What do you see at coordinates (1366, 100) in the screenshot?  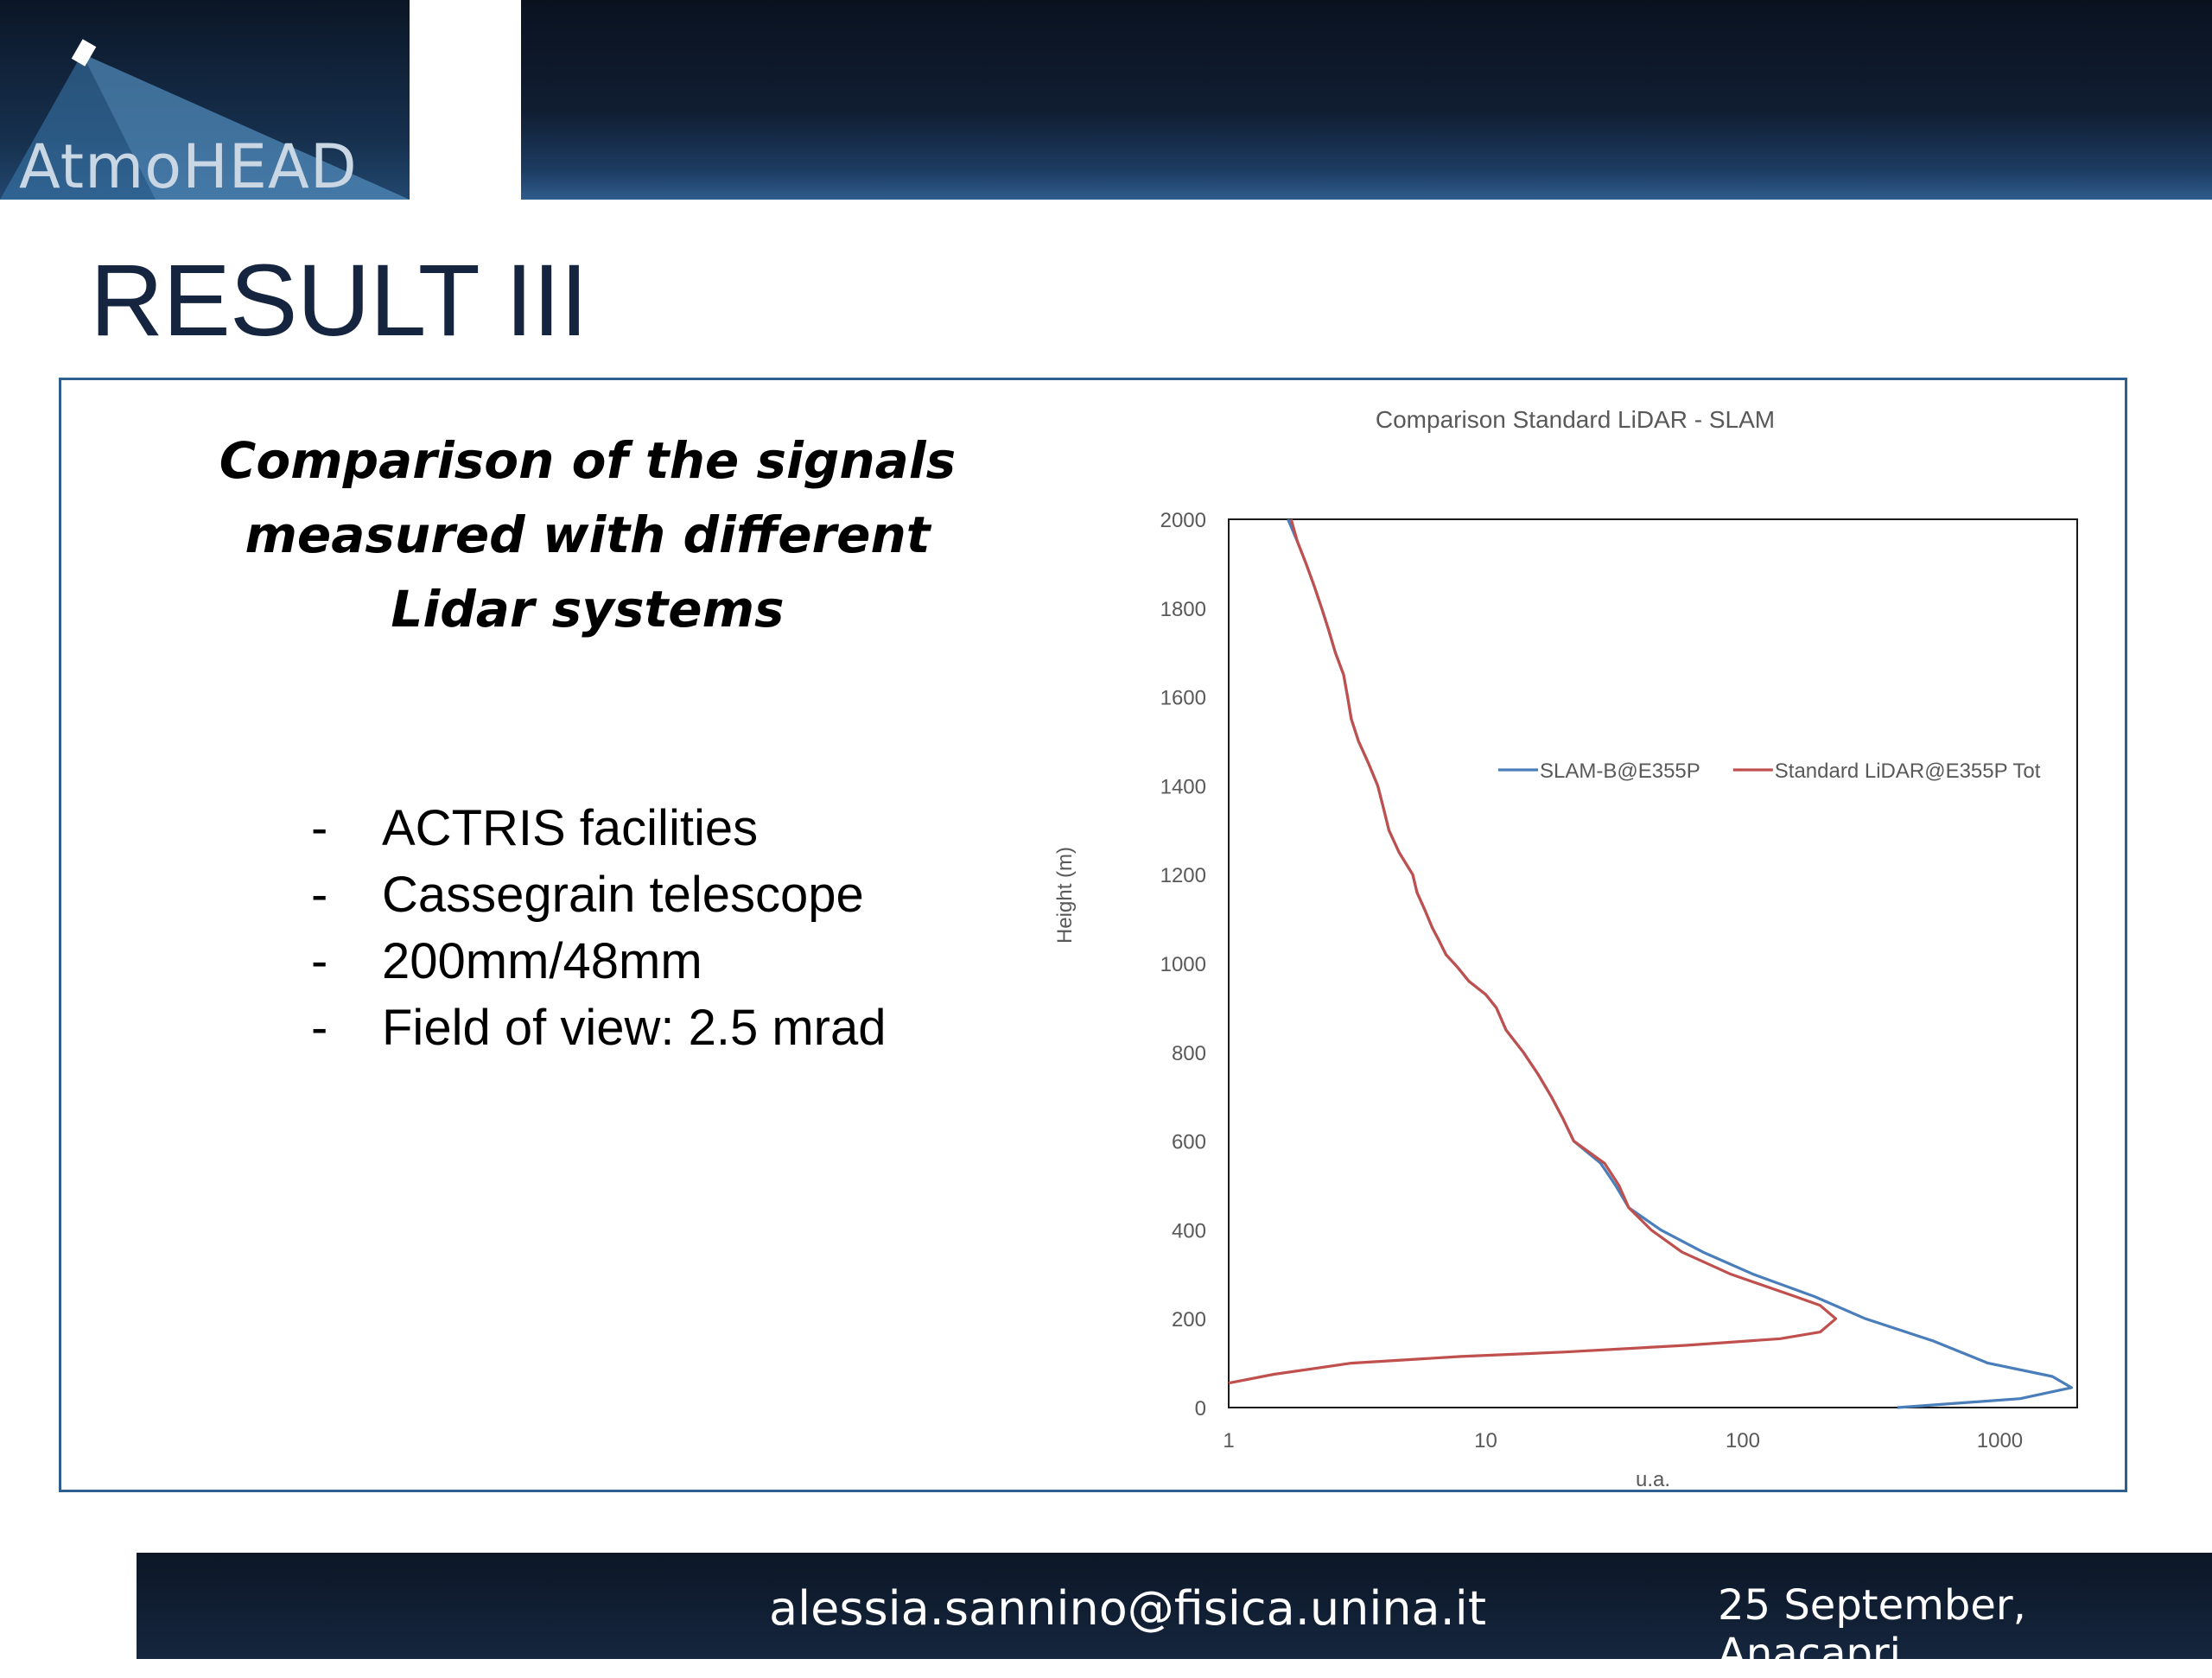 I see `header-band` at bounding box center [1366, 100].